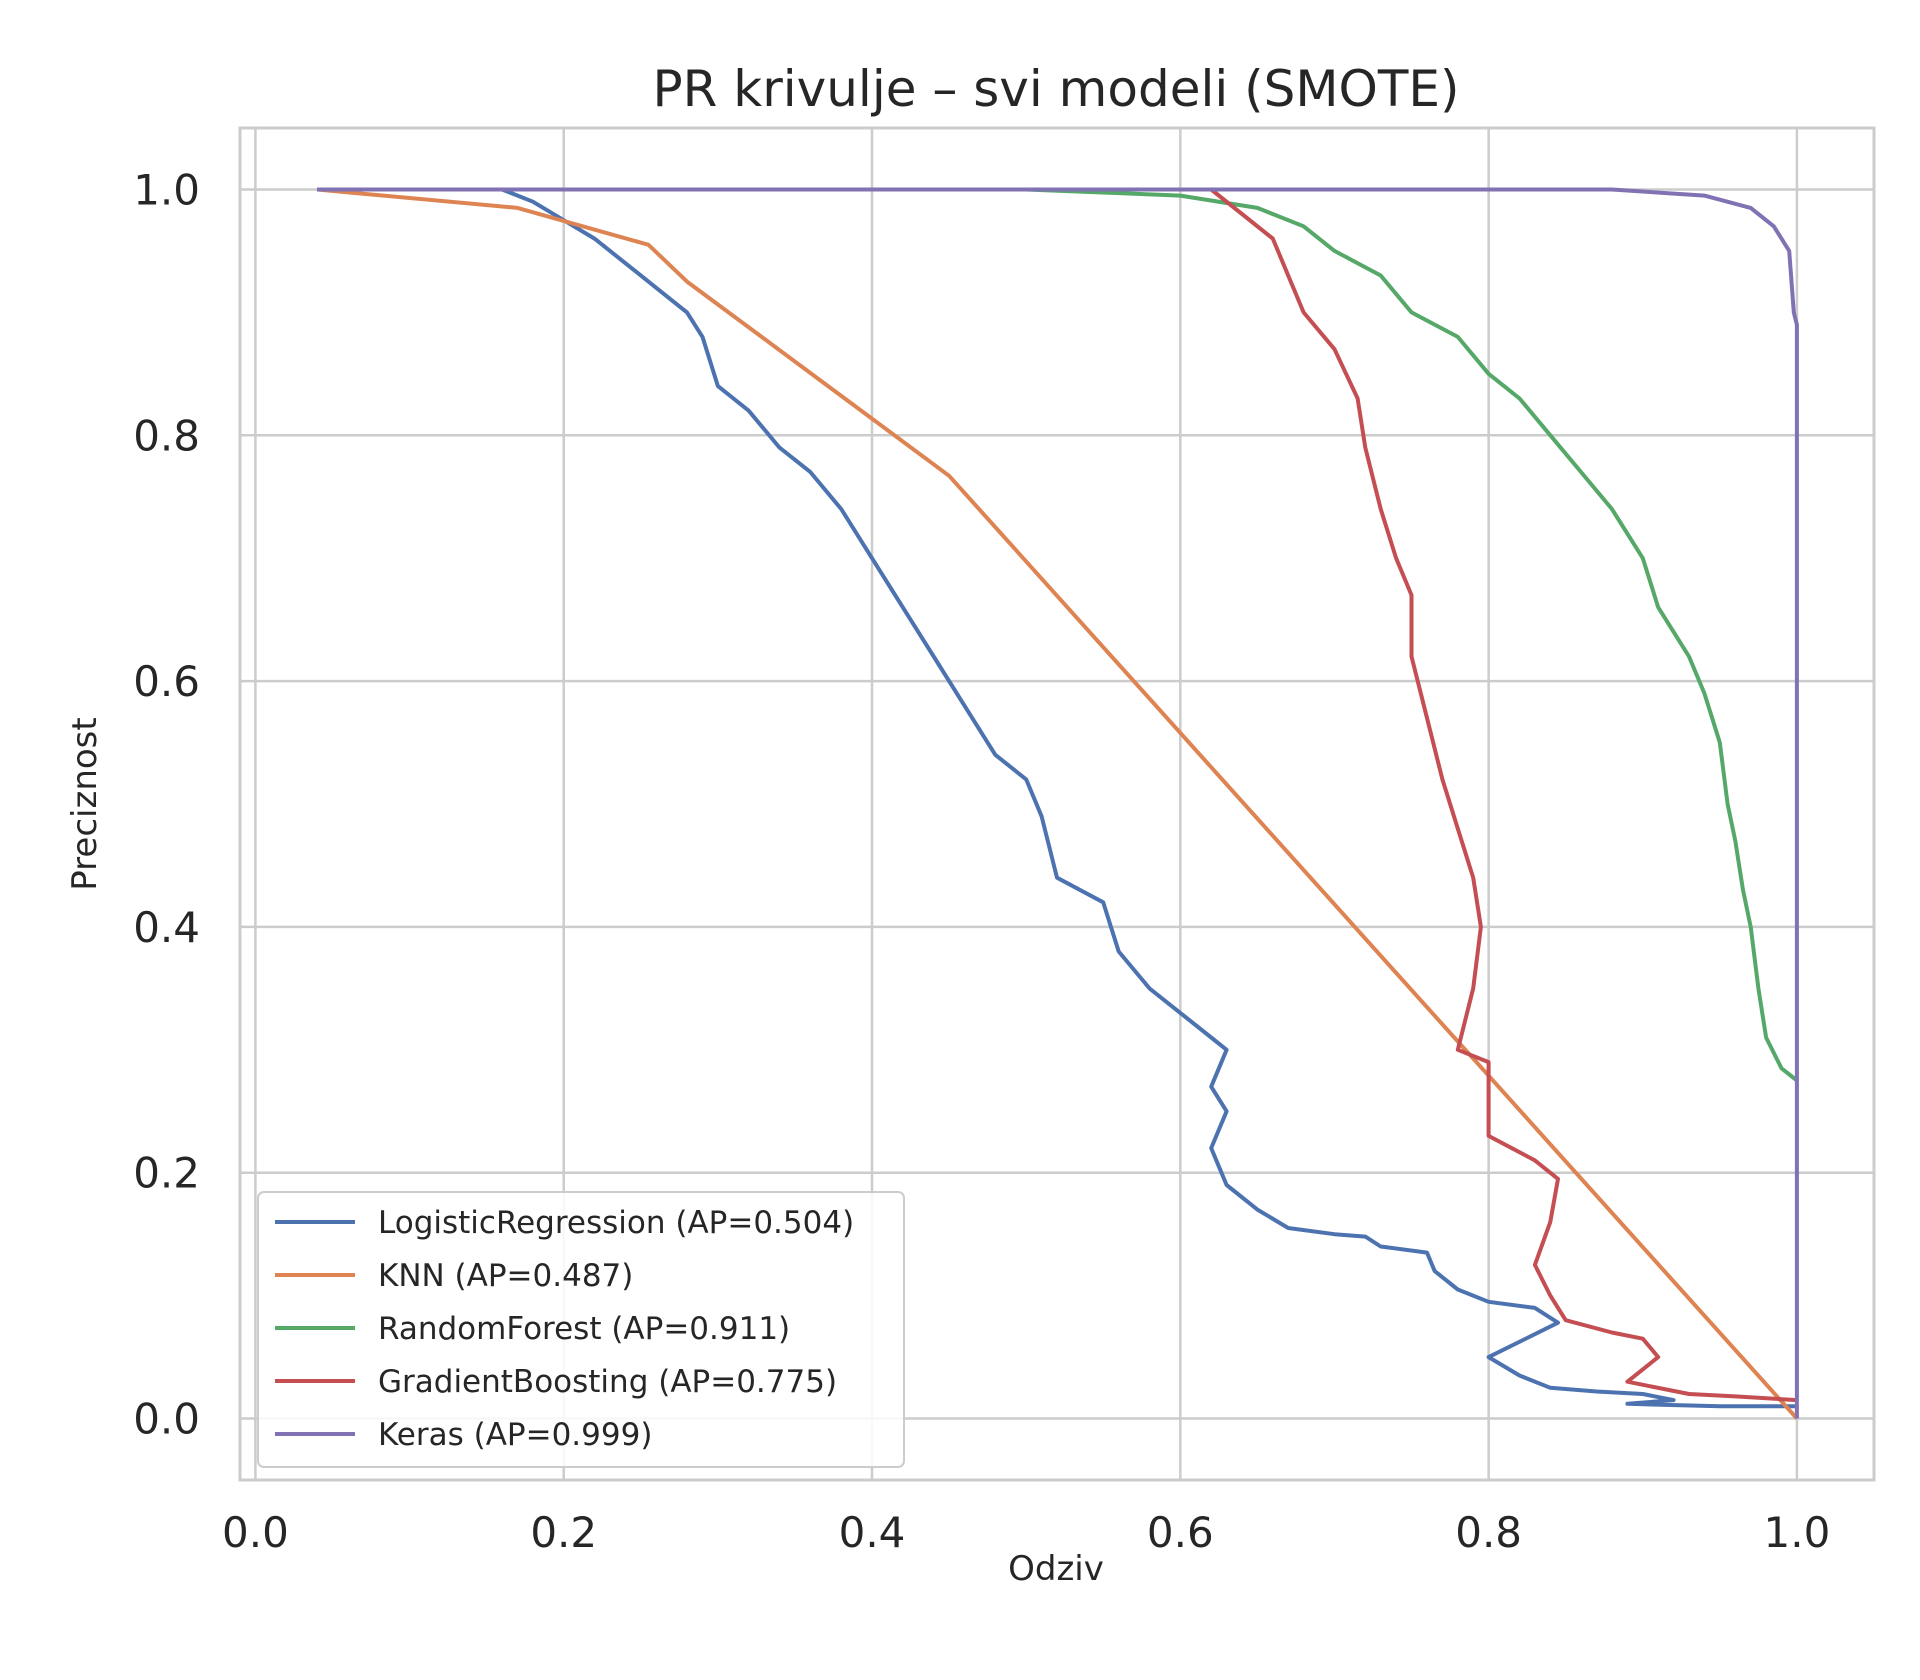  Describe the element at coordinates (505, 1276) in the screenshot. I see `legend-entry: KNN (AP=0.487)` at that location.